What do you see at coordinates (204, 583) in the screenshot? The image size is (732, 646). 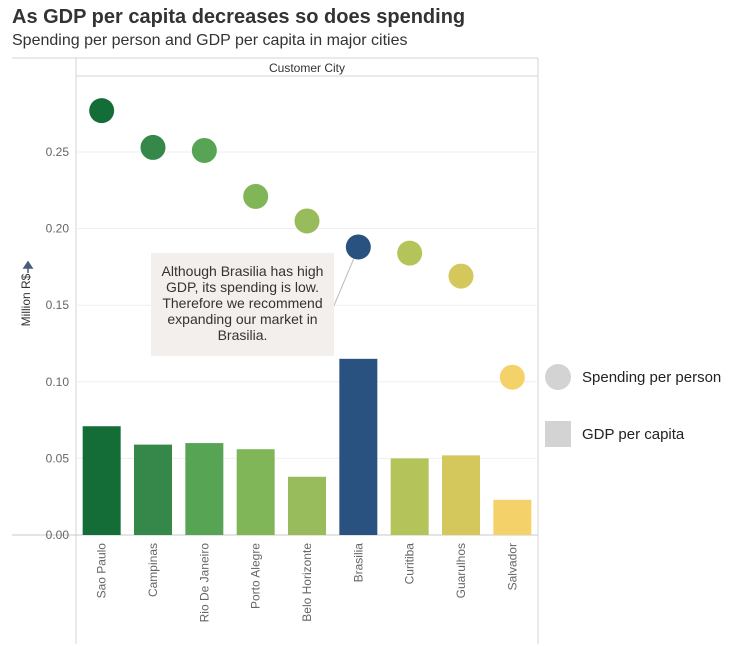 I see `x-category-label: Rio De Janeiro` at bounding box center [204, 583].